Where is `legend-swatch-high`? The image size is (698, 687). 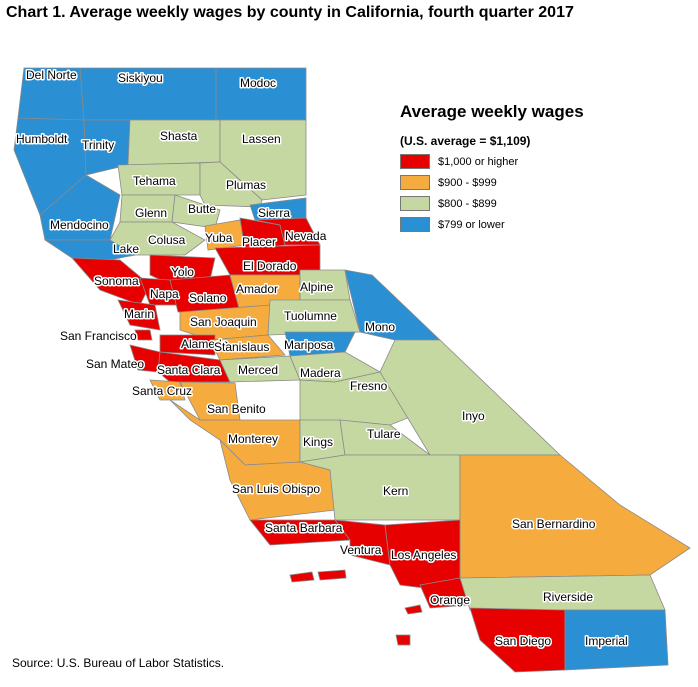 legend-swatch-high is located at coordinates (415, 161).